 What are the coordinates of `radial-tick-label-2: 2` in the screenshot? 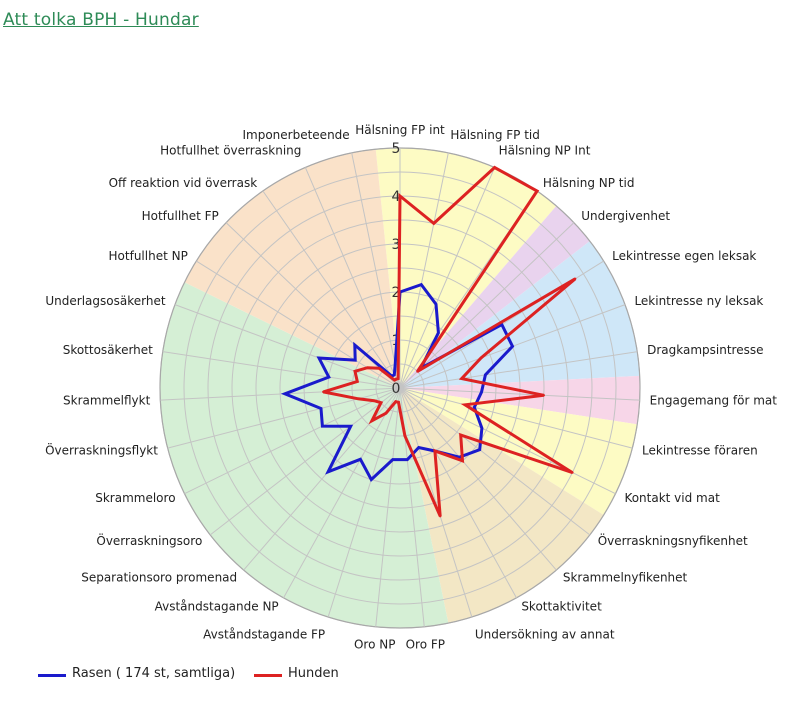 It's located at (396, 293).